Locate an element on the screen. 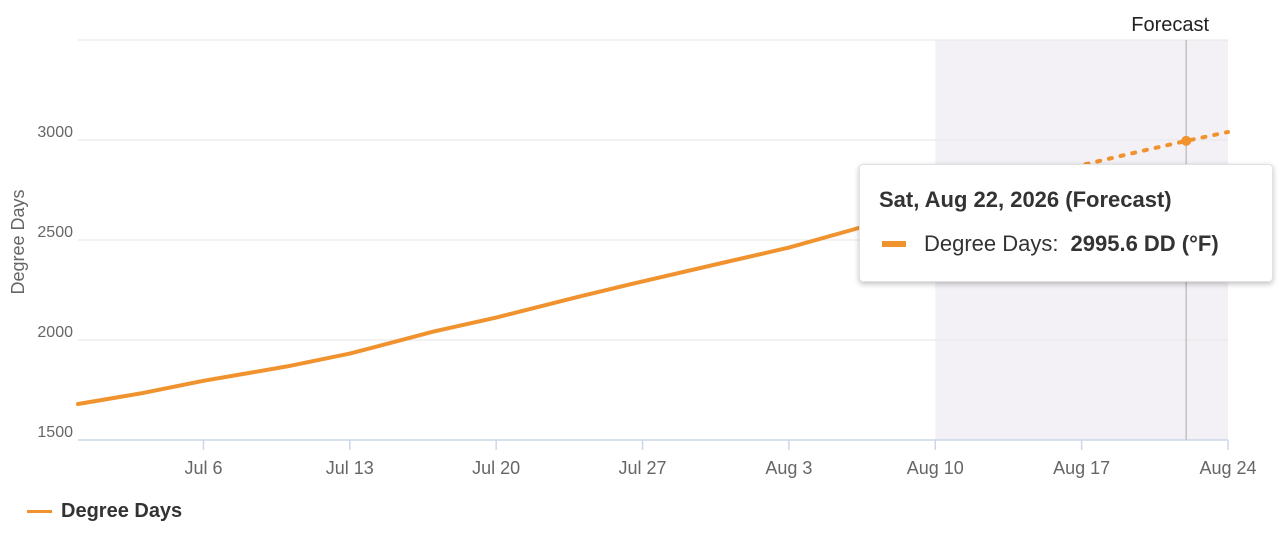 The image size is (1280, 536). tooltip-title: Sat, Aug 22, 2026 (Forecast) is located at coordinates (1025, 199).